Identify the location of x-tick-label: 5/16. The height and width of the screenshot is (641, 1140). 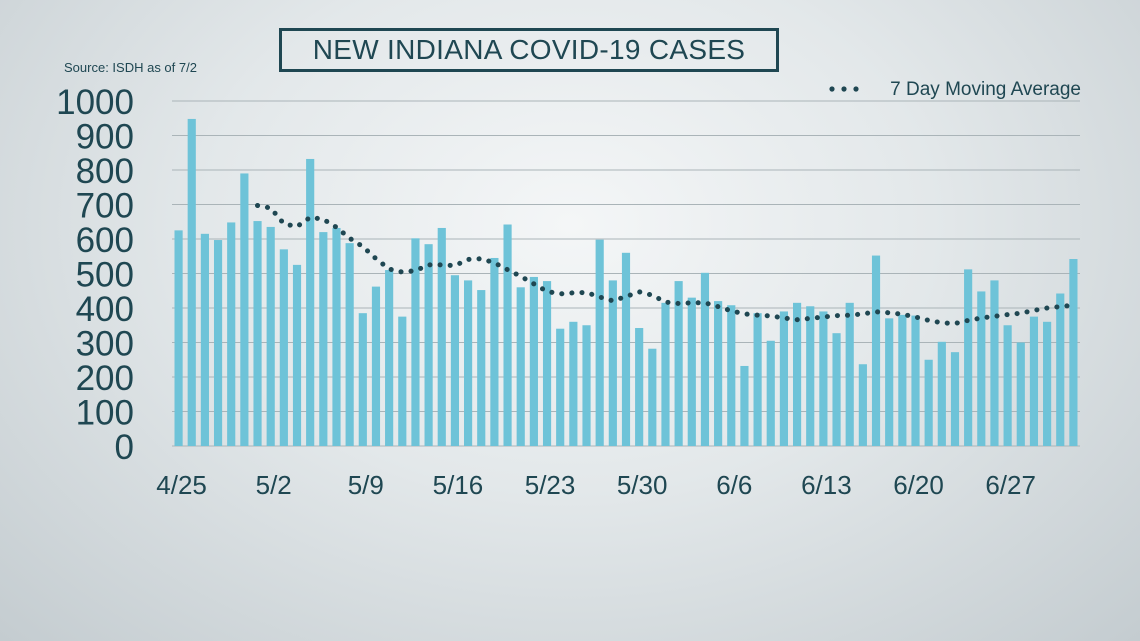
(458, 485).